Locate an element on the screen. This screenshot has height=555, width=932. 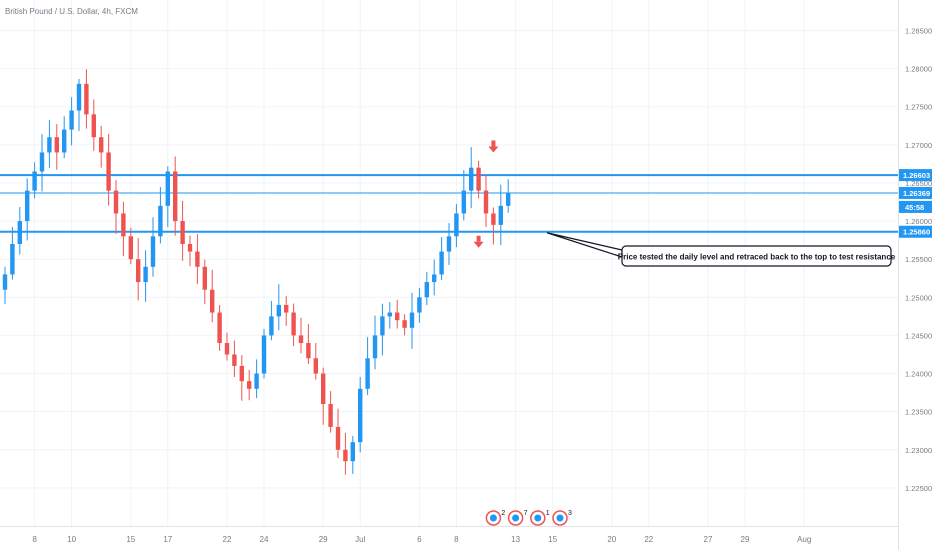
economic-event-icon: 7 is located at coordinates (517, 518).